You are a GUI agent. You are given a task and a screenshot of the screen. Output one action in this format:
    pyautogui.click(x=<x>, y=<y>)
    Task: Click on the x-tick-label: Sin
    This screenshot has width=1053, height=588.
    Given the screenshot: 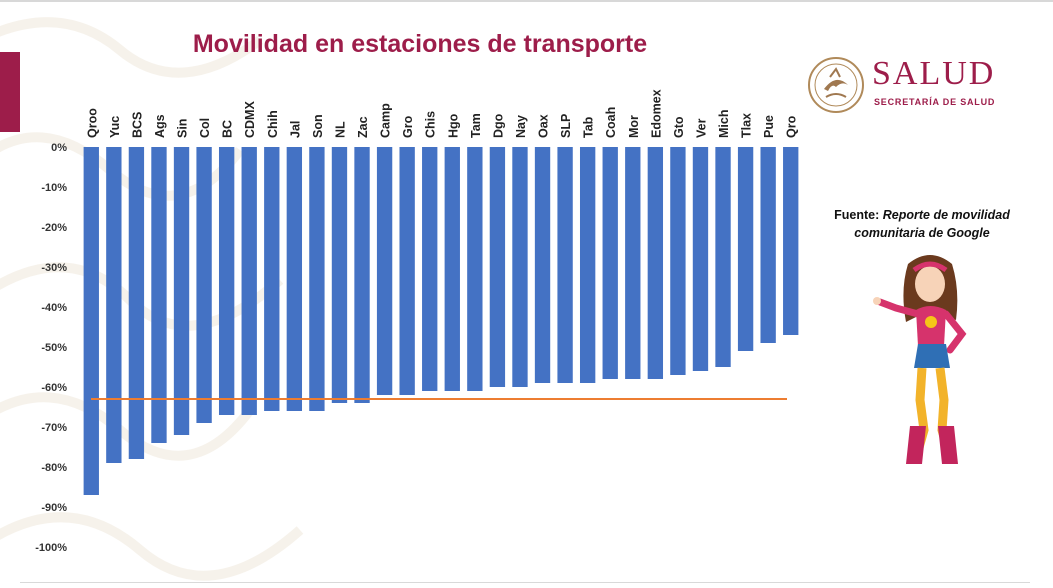 What is the action you would take?
    pyautogui.click(x=183, y=128)
    